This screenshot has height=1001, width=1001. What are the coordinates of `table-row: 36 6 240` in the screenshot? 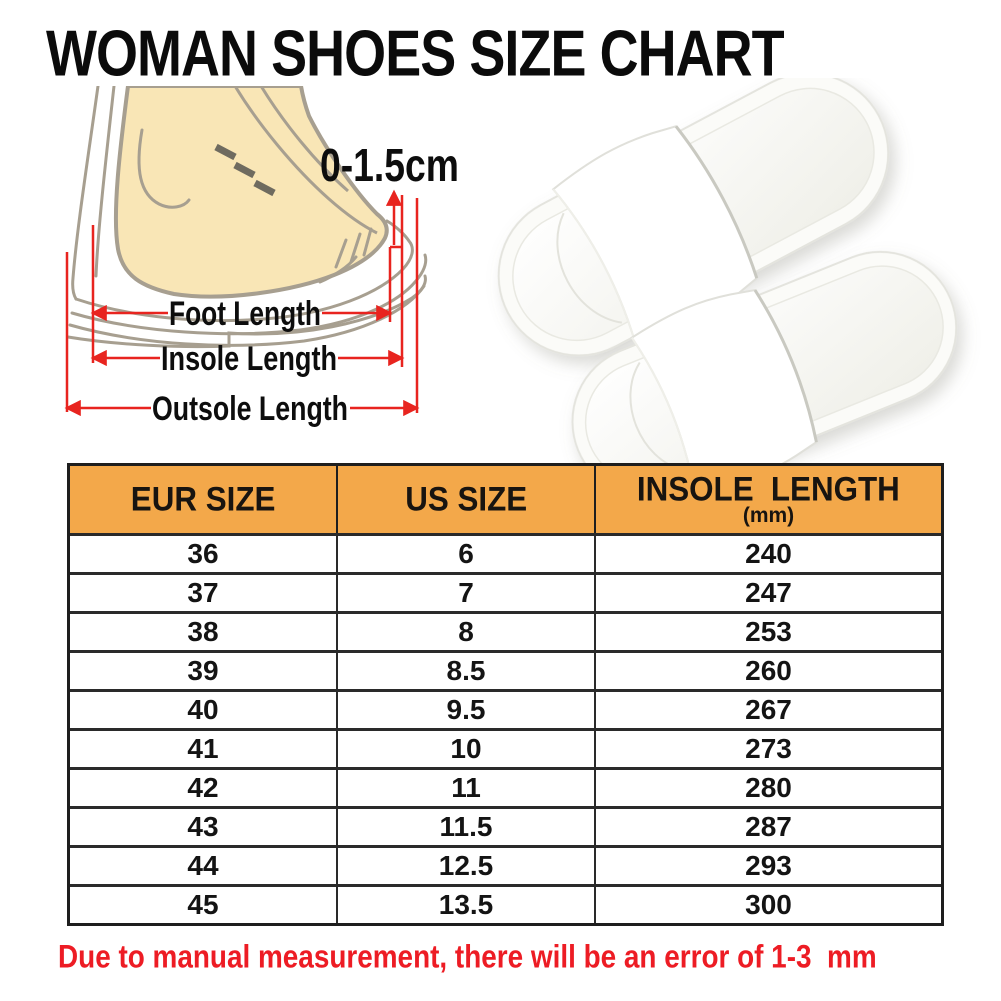 It's located at (505, 552).